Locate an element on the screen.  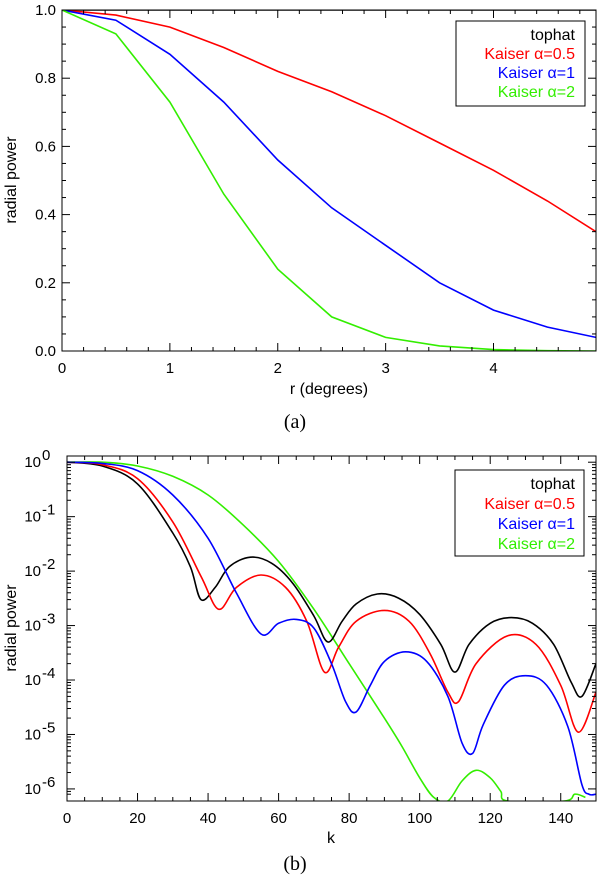
chart-a-legend-kaiser-1: Kaiser α=1 is located at coordinates (536, 73).